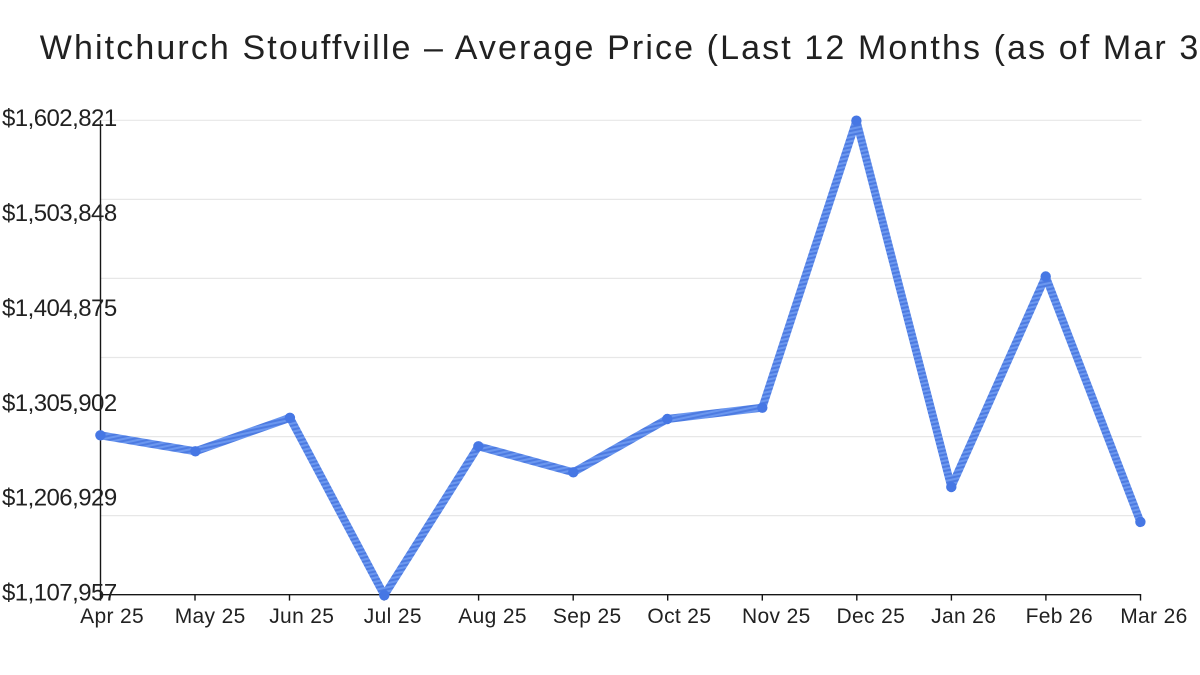 The width and height of the screenshot is (1200, 675). Describe the element at coordinates (112, 616) in the screenshot. I see `svg-text: Apr 25` at that location.